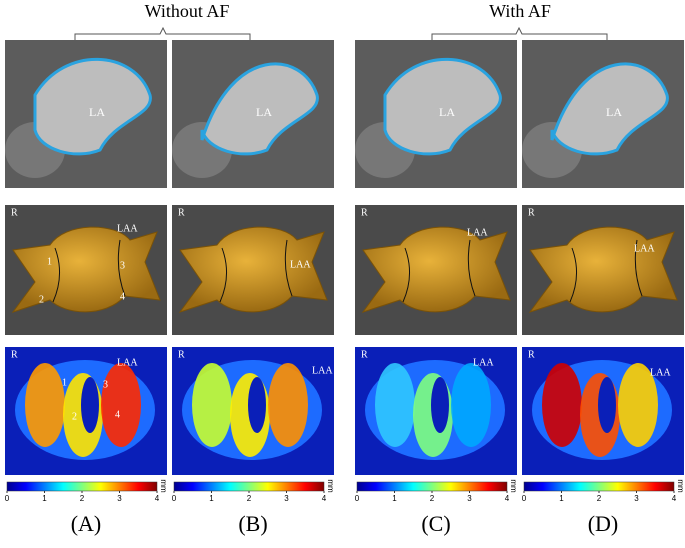  I want to click on render-label: 4, so click(122, 296).